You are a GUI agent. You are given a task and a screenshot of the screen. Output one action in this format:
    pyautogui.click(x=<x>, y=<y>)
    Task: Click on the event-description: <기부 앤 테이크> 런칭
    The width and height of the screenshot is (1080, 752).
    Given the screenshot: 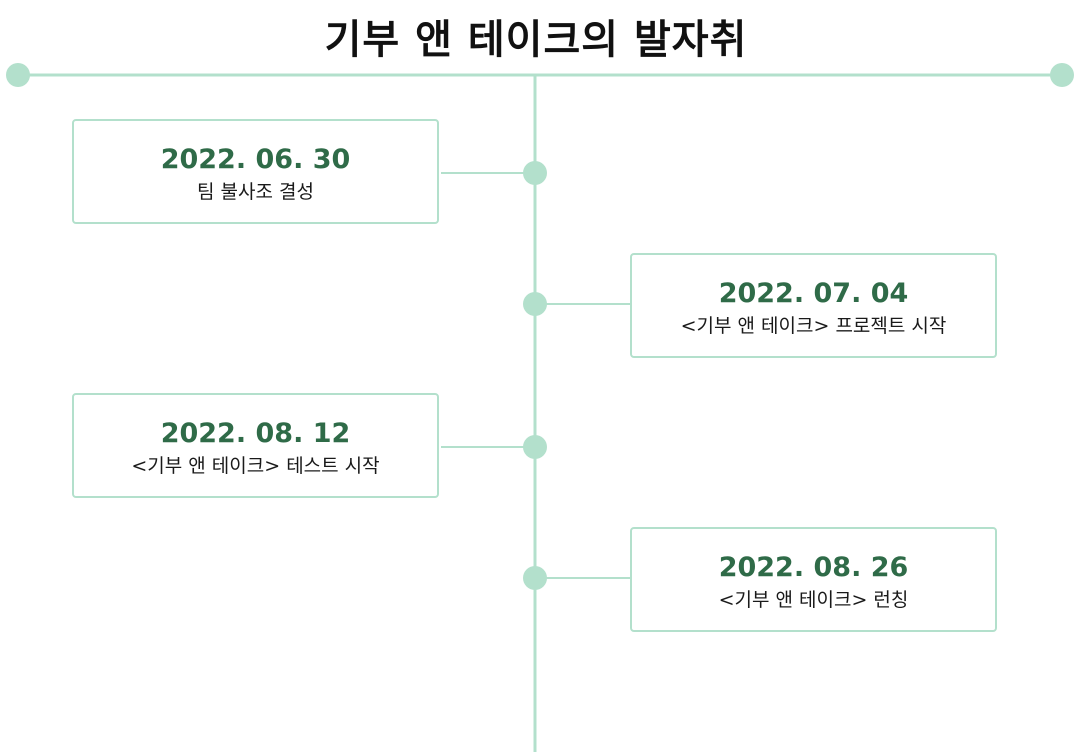 What is the action you would take?
    pyautogui.click(x=813, y=600)
    